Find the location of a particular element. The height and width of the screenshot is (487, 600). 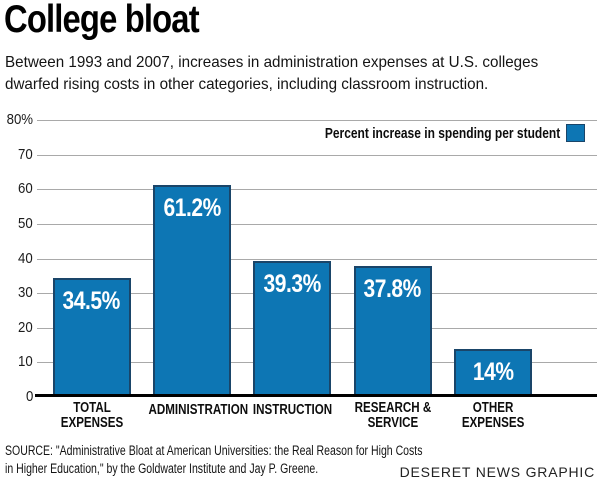

y-axis-tick-label: 10 is located at coordinates (25, 362).